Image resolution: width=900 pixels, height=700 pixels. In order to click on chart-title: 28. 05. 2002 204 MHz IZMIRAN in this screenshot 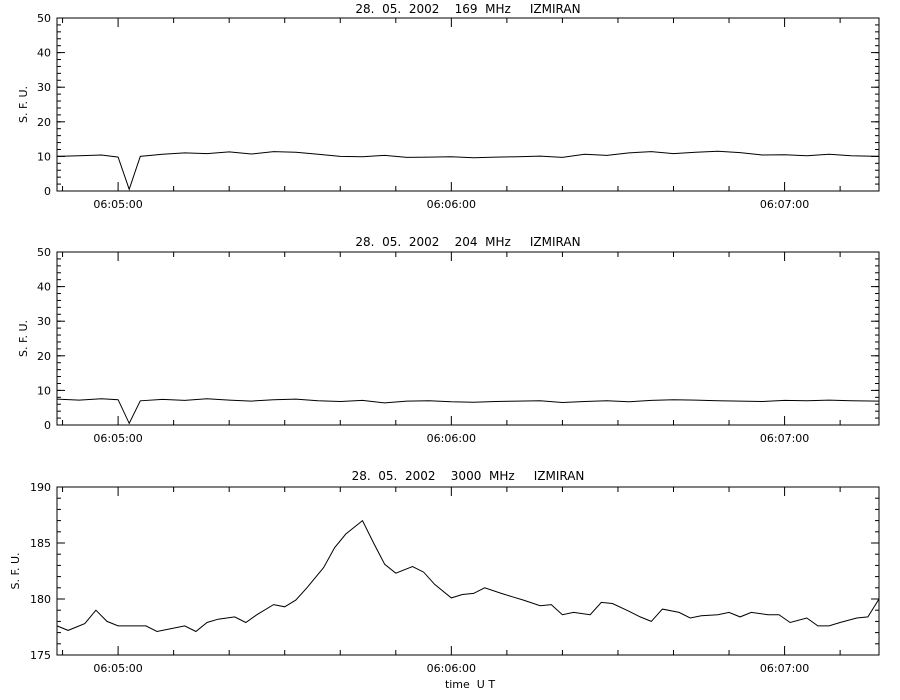, I will do `click(467, 242)`.